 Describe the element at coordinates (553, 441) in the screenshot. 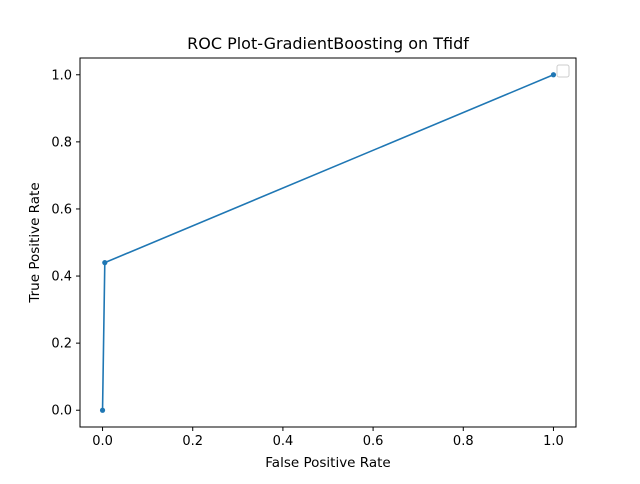

I see `x-tick-label: 1.0` at that location.